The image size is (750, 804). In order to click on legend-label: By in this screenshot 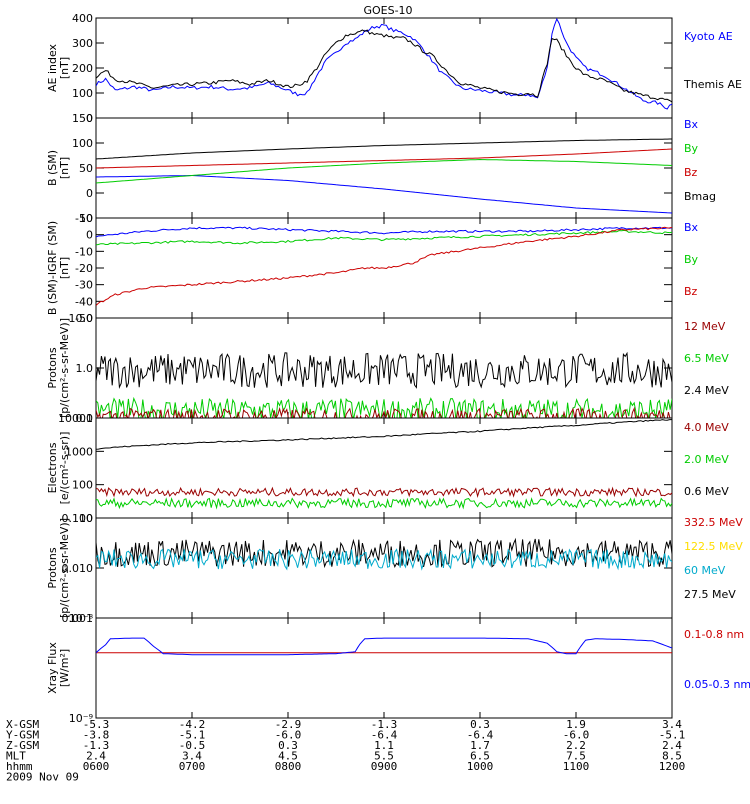, I will do `click(691, 148)`.